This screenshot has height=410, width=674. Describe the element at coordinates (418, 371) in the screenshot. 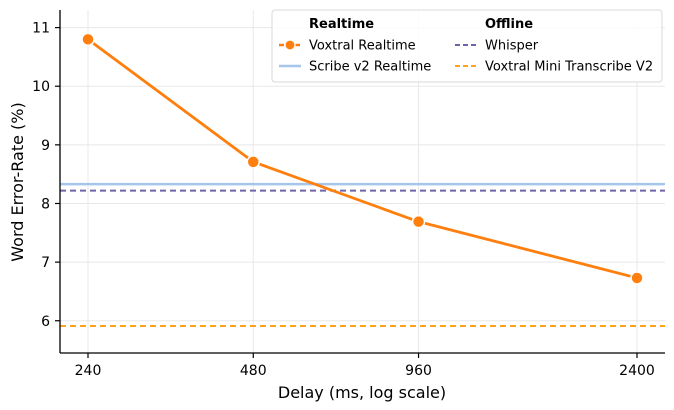

I see `x-tick-label: 960` at that location.